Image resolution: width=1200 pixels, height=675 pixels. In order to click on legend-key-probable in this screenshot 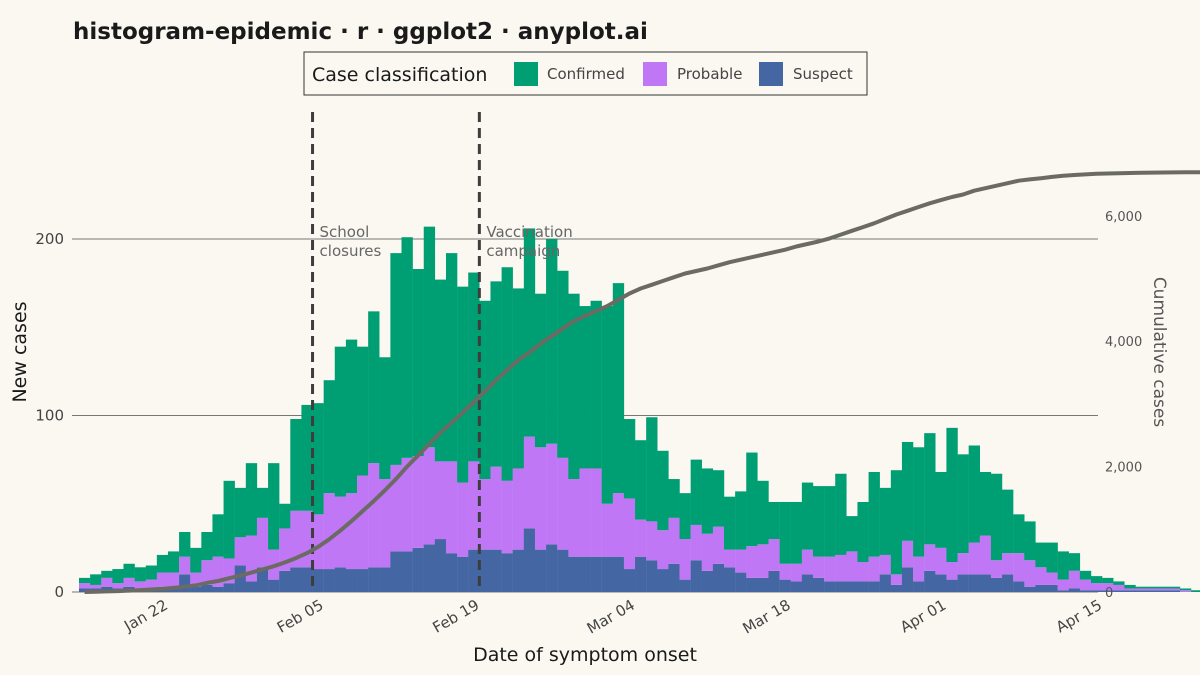, I will do `click(655, 74)`.